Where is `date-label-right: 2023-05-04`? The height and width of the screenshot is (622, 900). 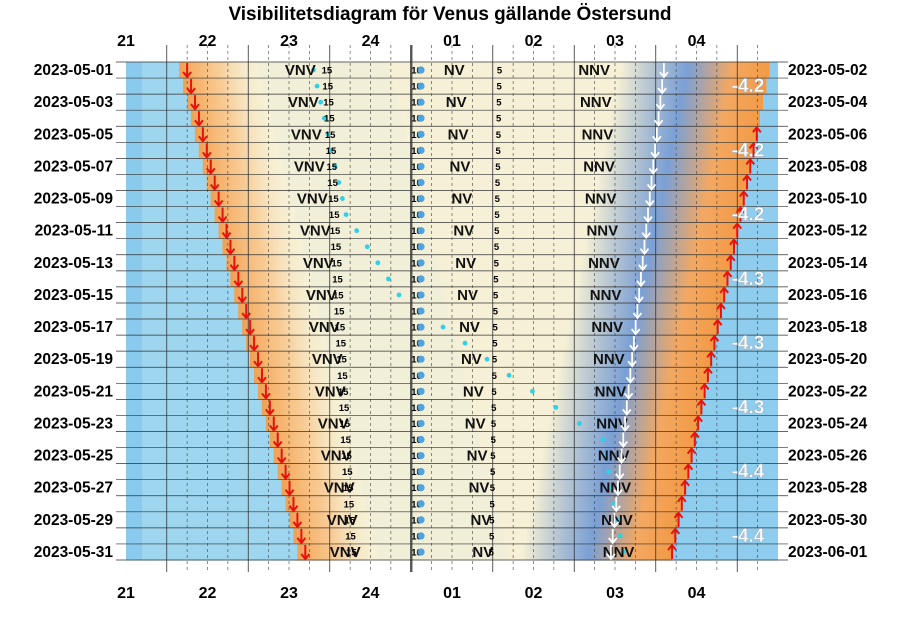
date-label-right: 2023-05-04 is located at coordinates (828, 102).